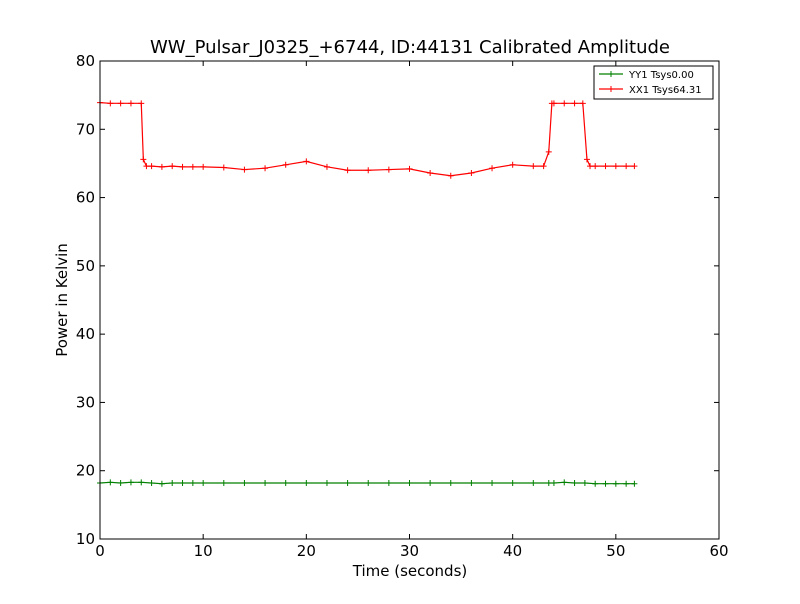 Image resolution: width=800 pixels, height=604 pixels. I want to click on x-tick-label: 40, so click(512, 551).